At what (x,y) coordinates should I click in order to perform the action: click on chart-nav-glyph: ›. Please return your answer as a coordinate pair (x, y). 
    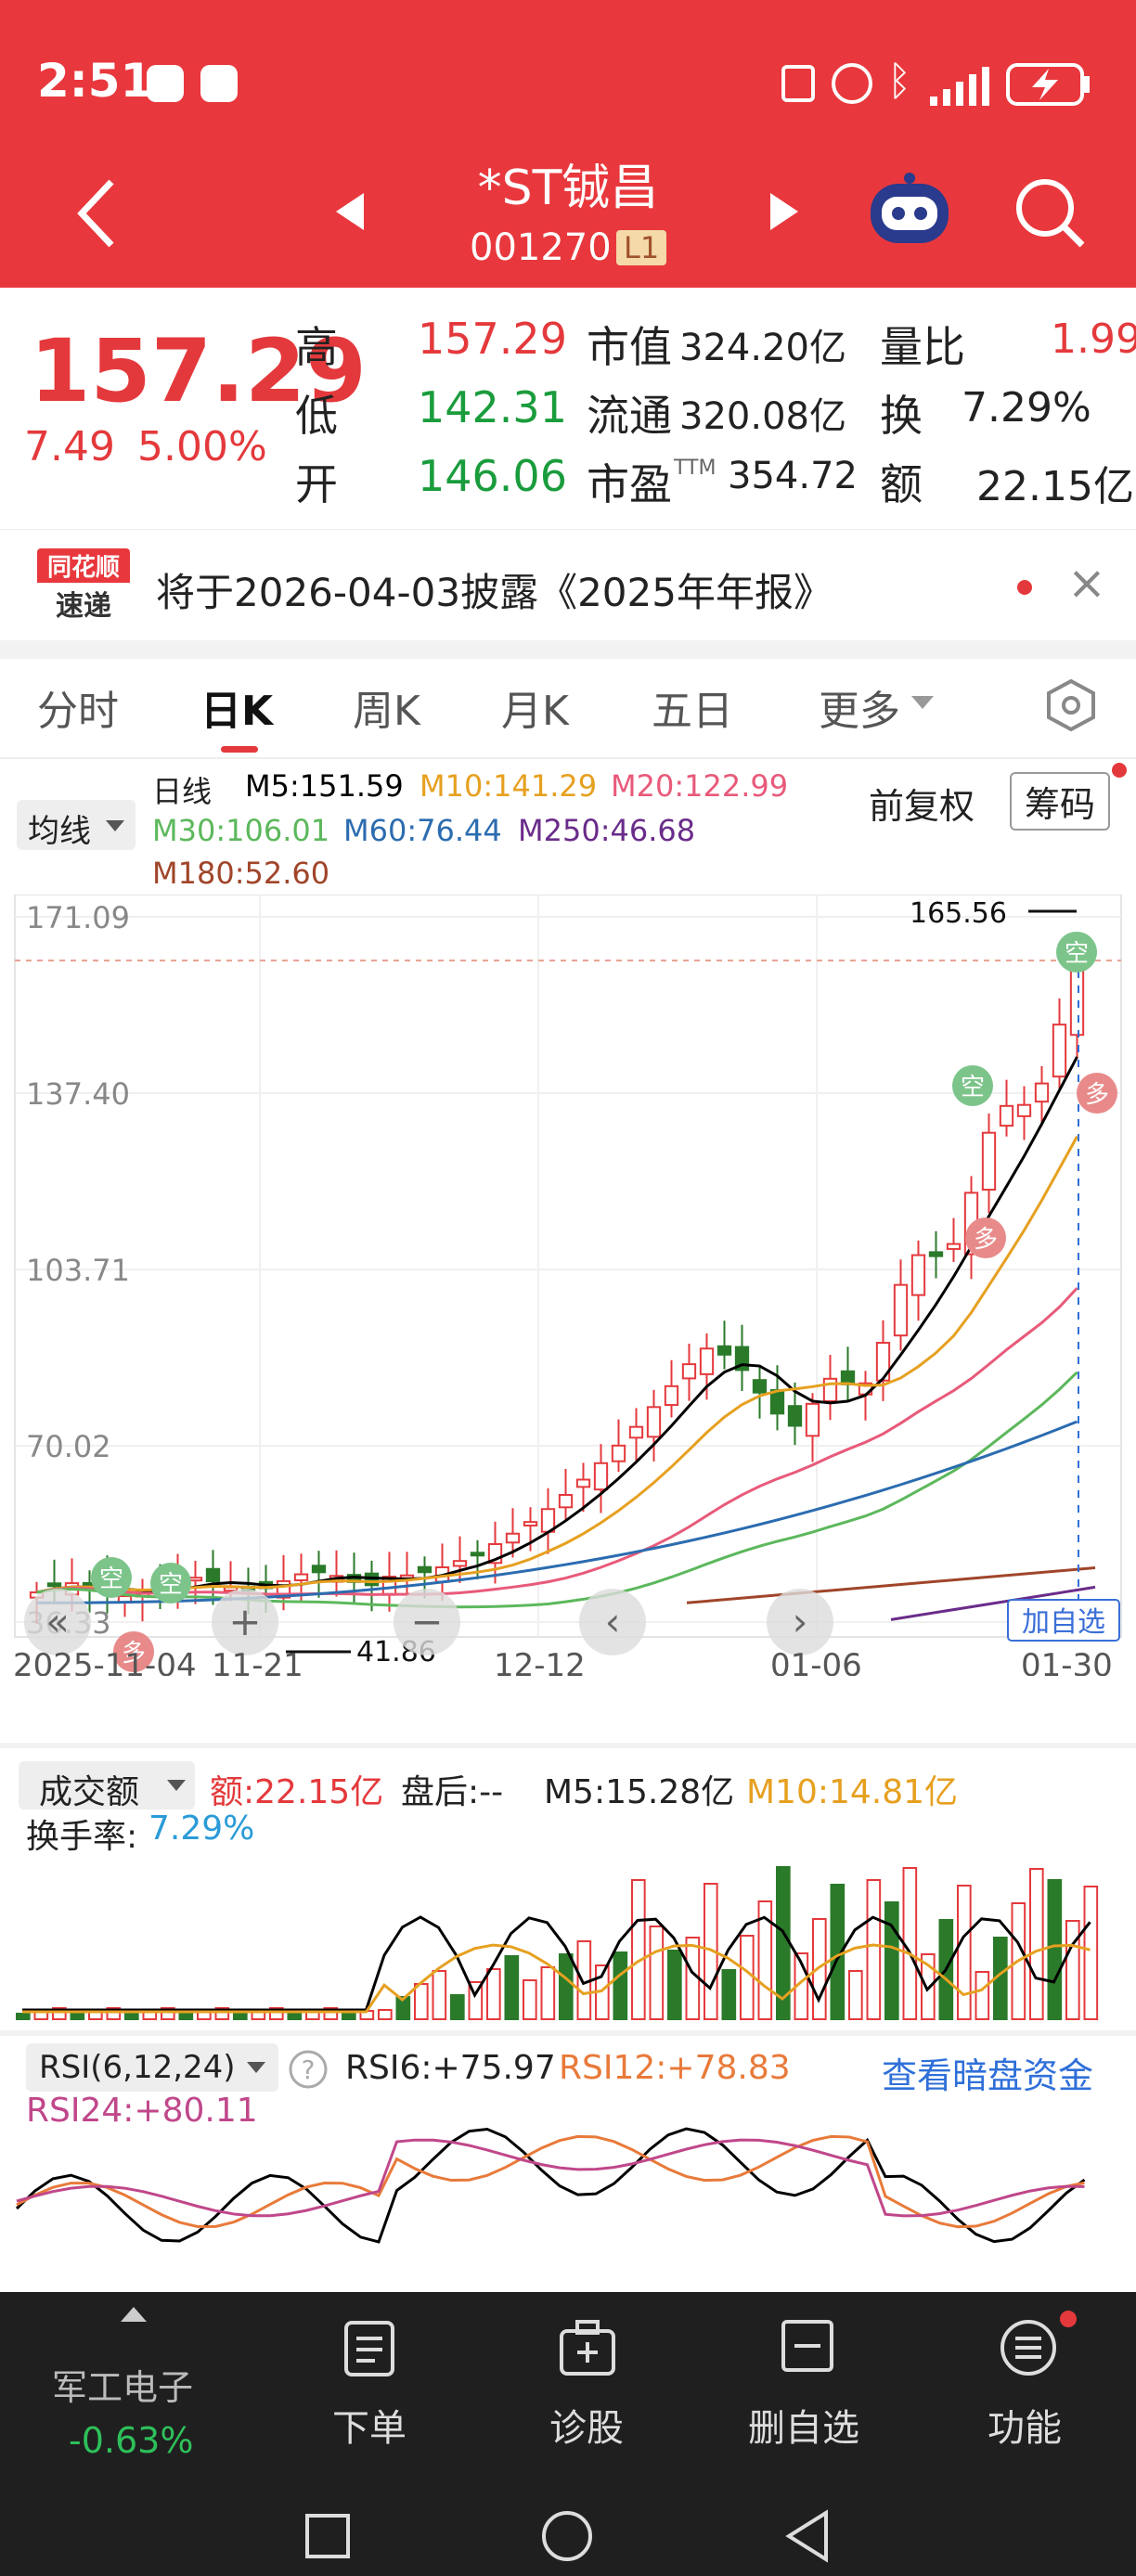
    Looking at the image, I should click on (800, 1621).